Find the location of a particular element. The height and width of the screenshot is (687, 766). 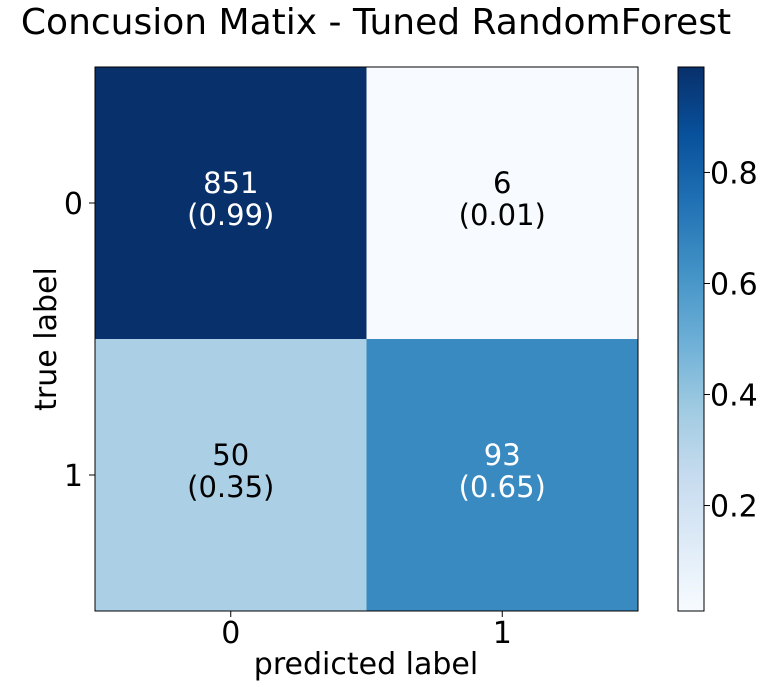

cell-ratio-label: (0.99) is located at coordinates (230, 215).